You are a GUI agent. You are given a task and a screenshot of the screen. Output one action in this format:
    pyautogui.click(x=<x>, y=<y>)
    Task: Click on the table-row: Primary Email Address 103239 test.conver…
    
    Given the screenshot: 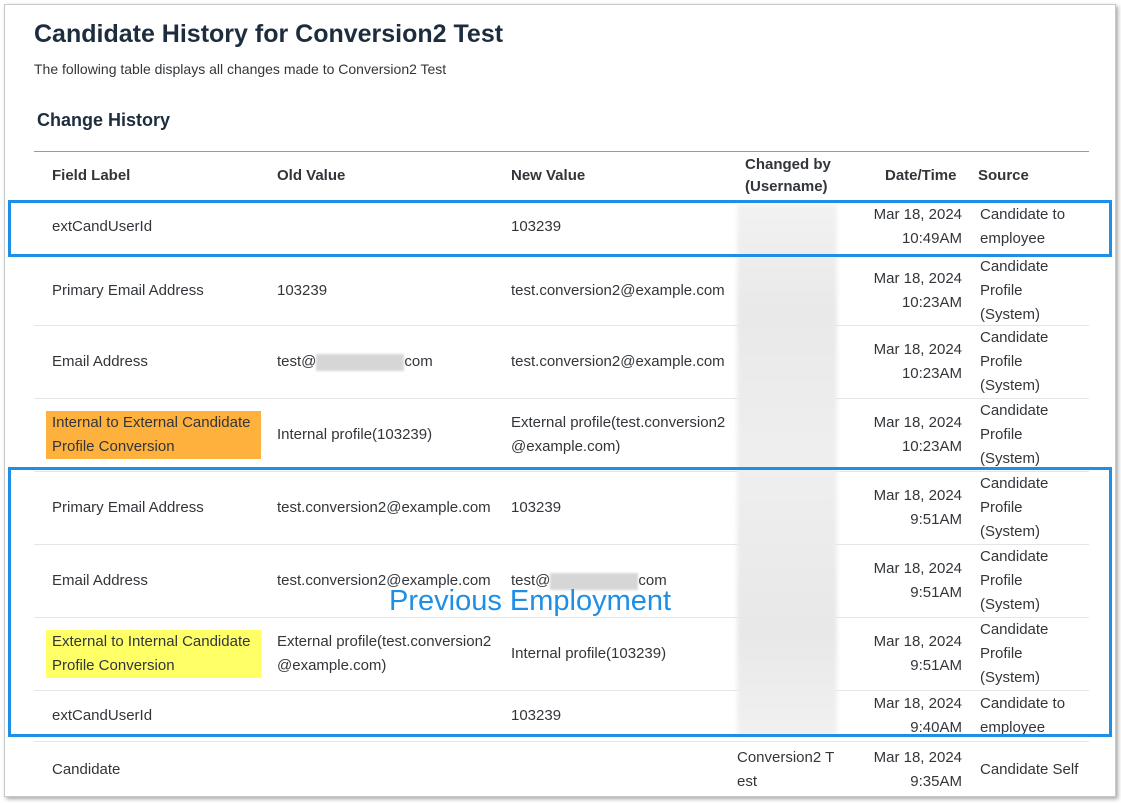 What is the action you would take?
    pyautogui.click(x=561, y=290)
    